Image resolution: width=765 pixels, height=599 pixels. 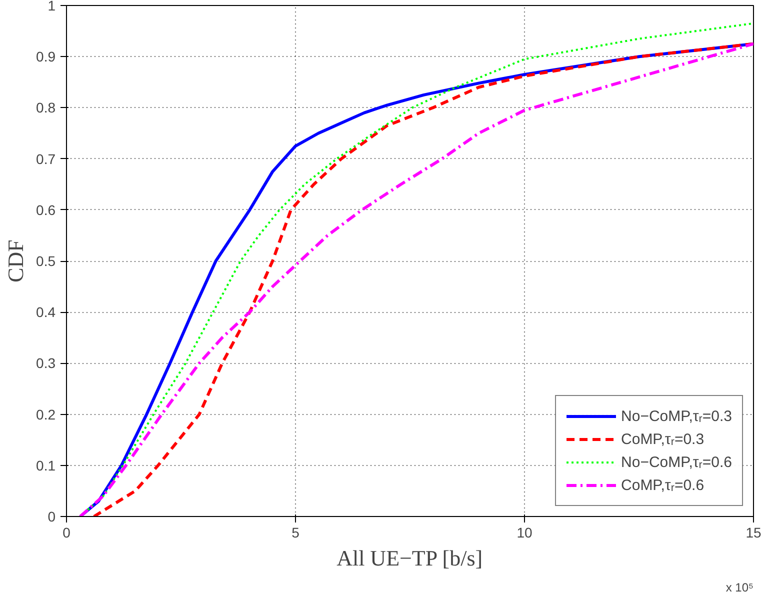 What do you see at coordinates (754, 532) in the screenshot?
I see `x-tick-label: 15` at bounding box center [754, 532].